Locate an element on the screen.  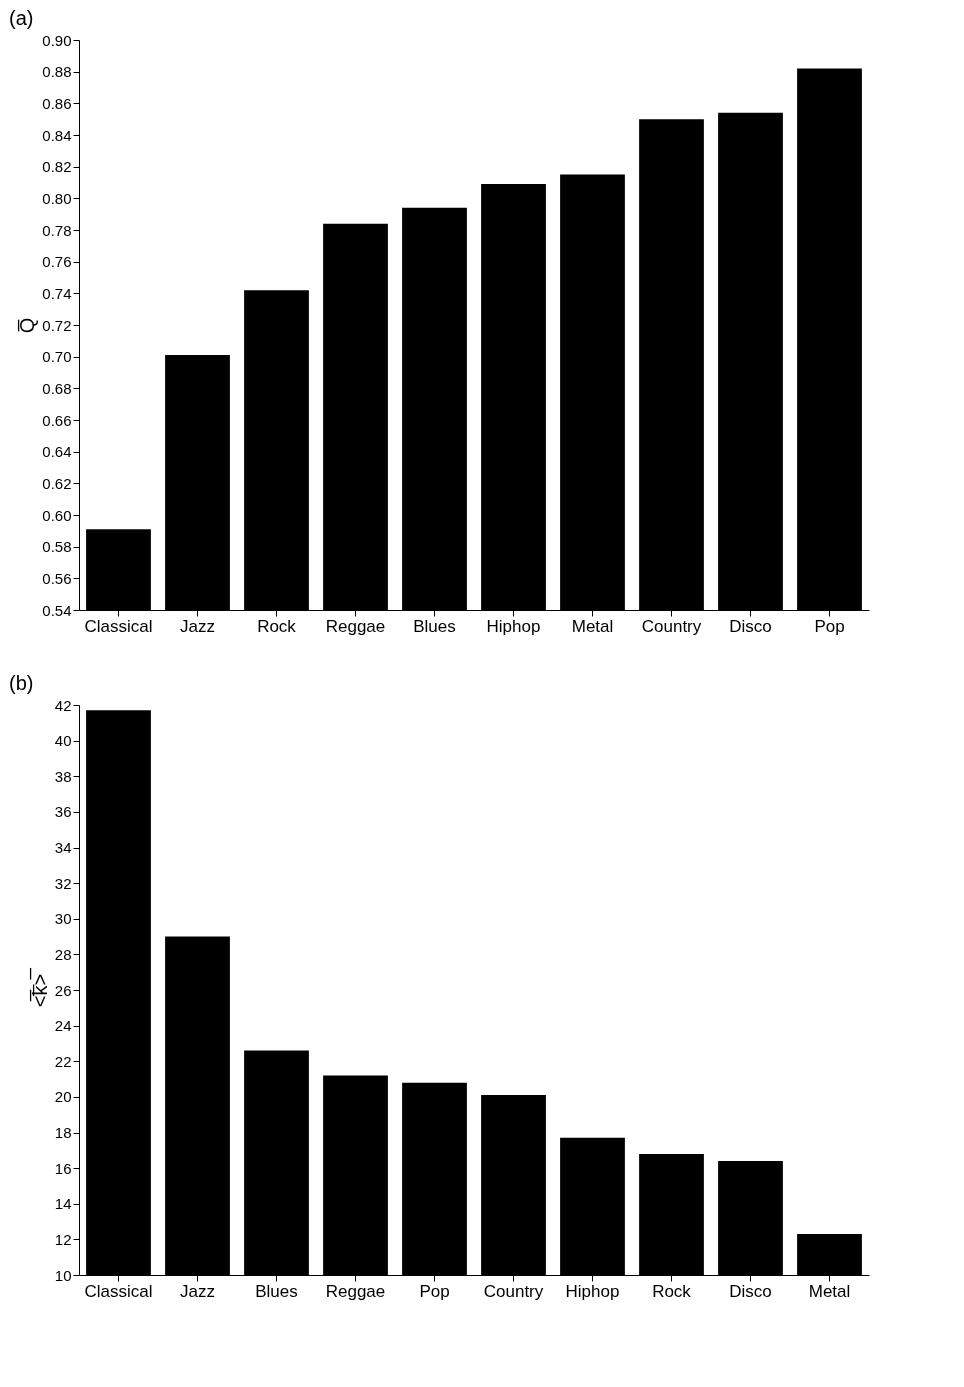
y-tick-label: 0.72 is located at coordinates (57, 325).